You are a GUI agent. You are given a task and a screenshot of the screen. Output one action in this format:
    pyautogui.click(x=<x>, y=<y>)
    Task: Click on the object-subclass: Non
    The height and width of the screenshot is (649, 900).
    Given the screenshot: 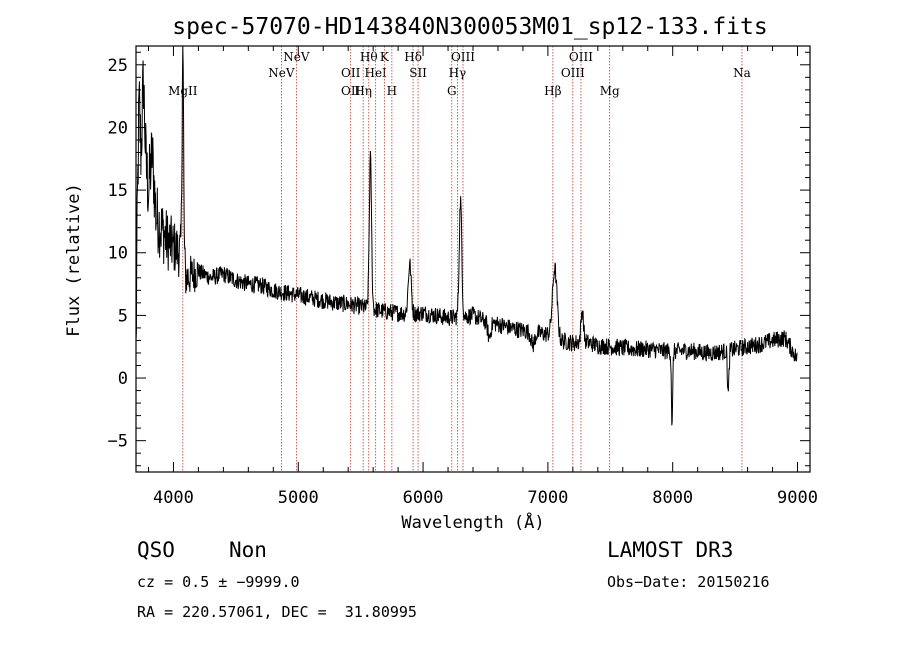 What is the action you would take?
    pyautogui.click(x=248, y=550)
    